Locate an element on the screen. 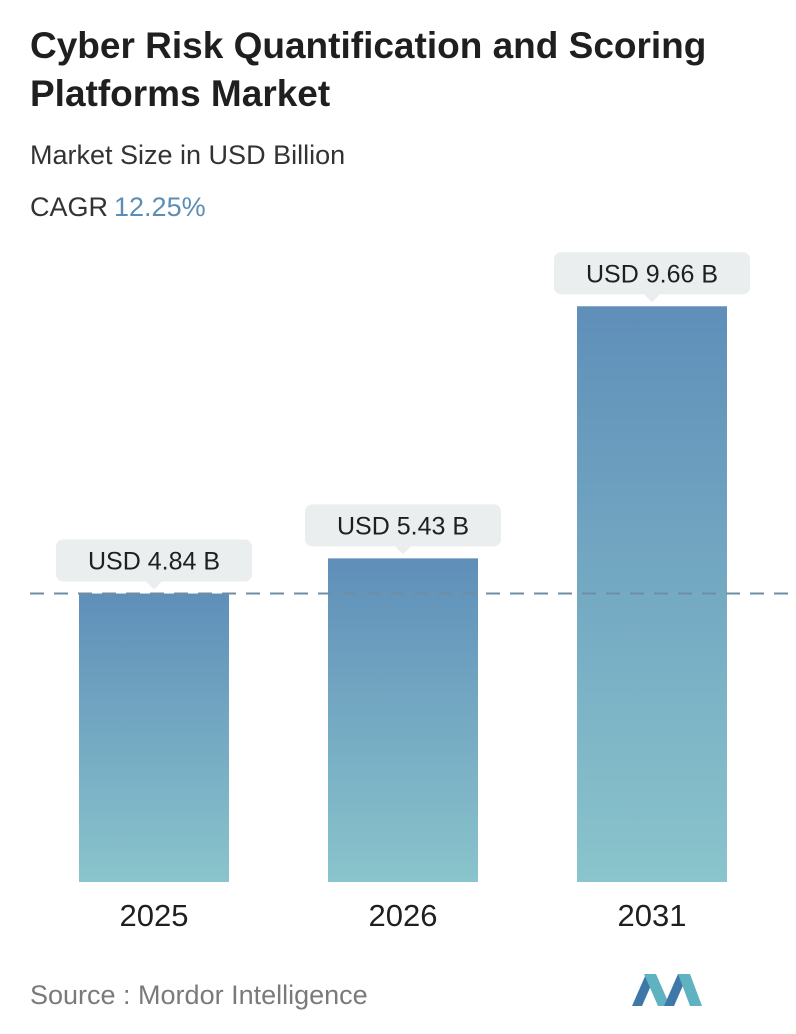 This screenshot has height=1034, width=796. value-callout-2026: USD 5.43 B is located at coordinates (403, 529).